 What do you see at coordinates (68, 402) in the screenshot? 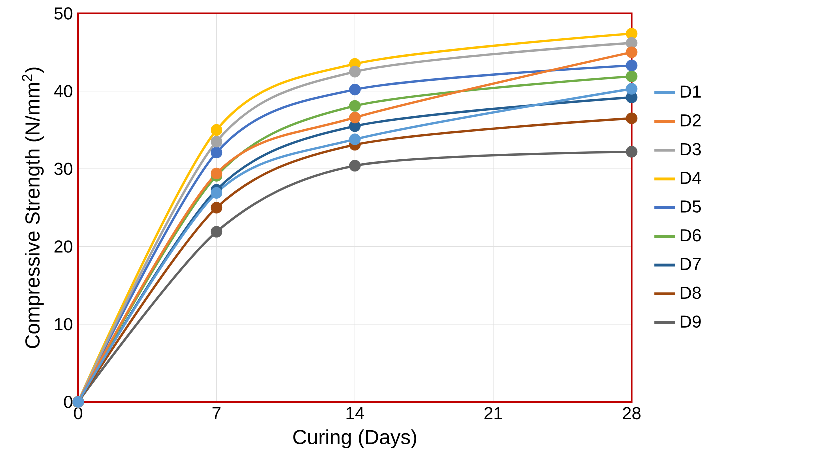
I see `y-tick-label: 0` at bounding box center [68, 402].